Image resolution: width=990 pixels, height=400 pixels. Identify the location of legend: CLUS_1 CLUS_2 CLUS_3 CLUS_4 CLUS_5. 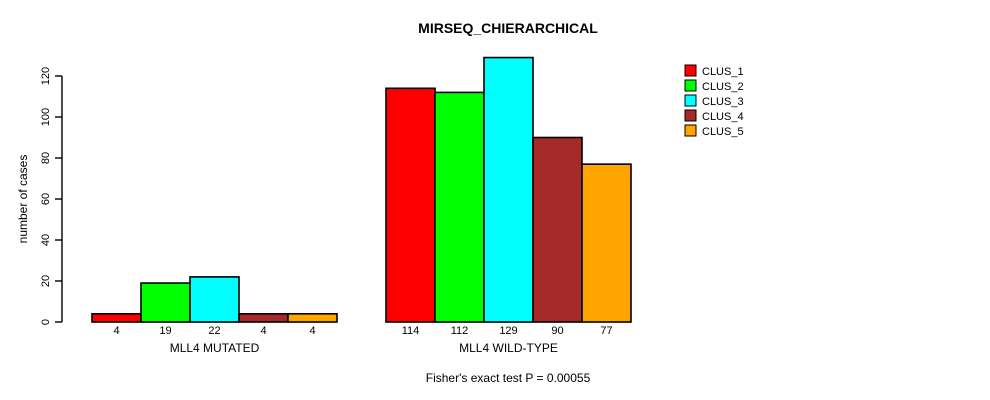
(714, 101).